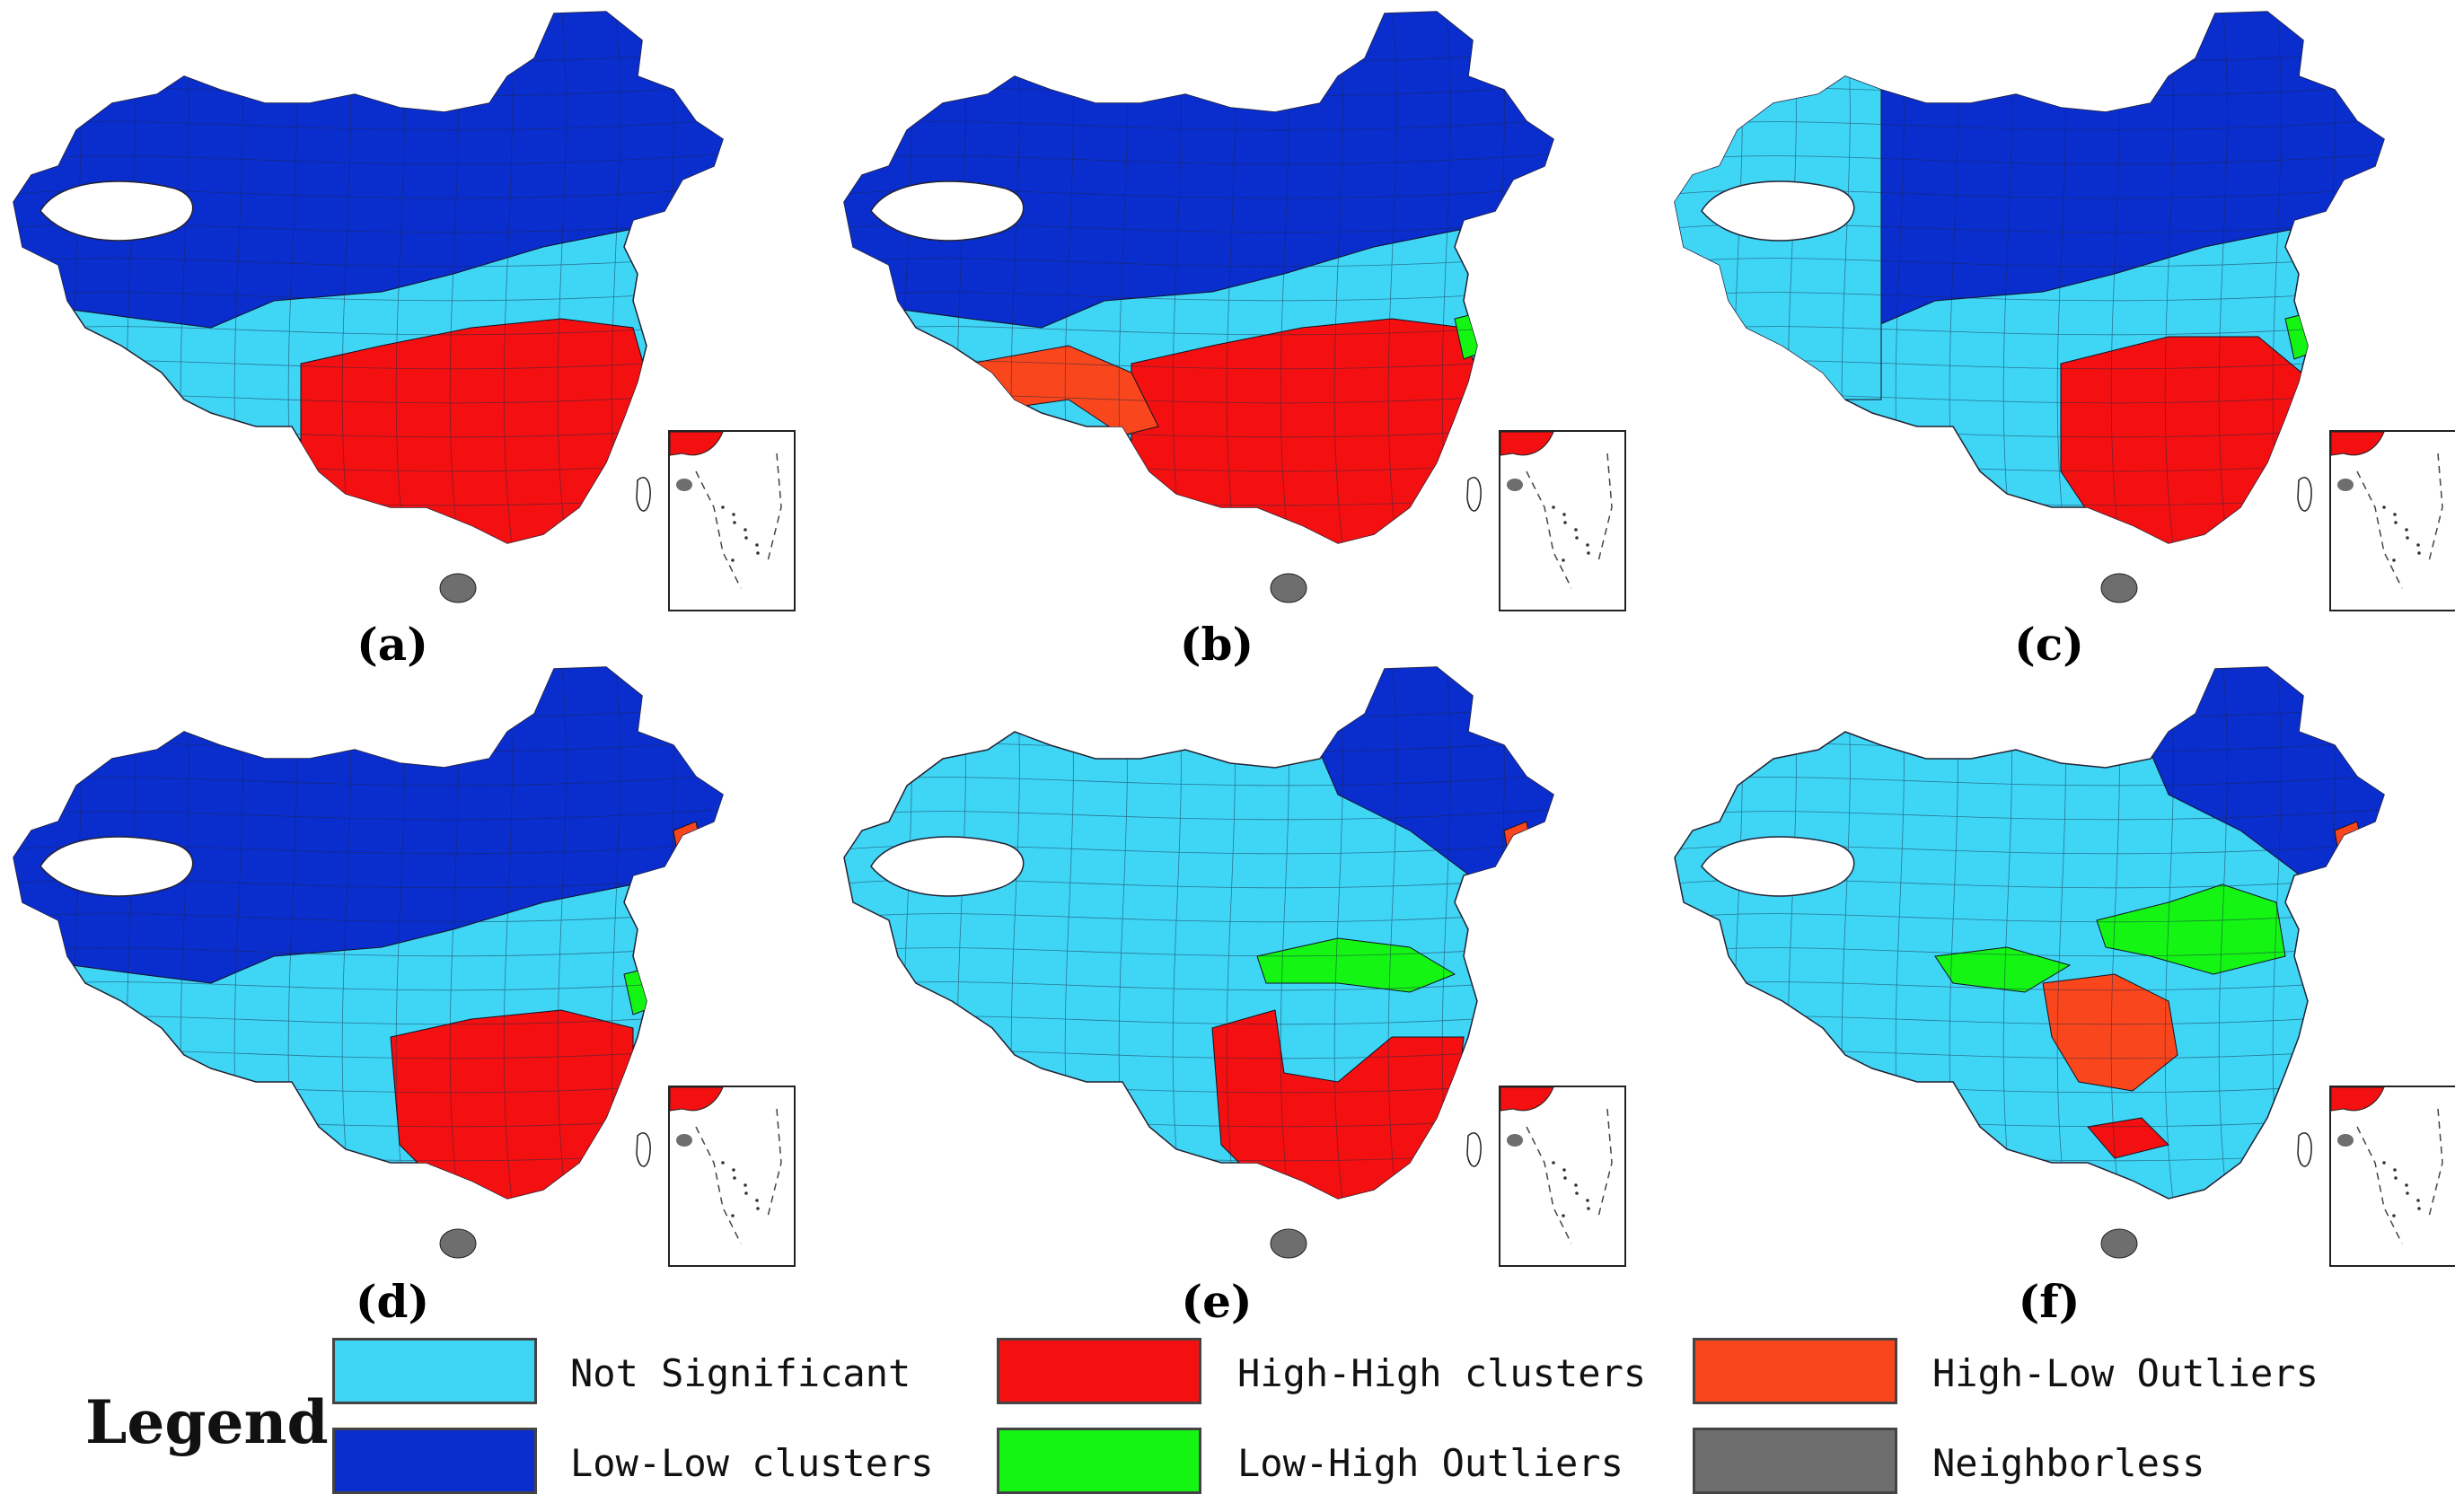 This screenshot has width=2455, height=1512. What do you see at coordinates (1795, 1371) in the screenshot?
I see `legend-swatch-high-low` at bounding box center [1795, 1371].